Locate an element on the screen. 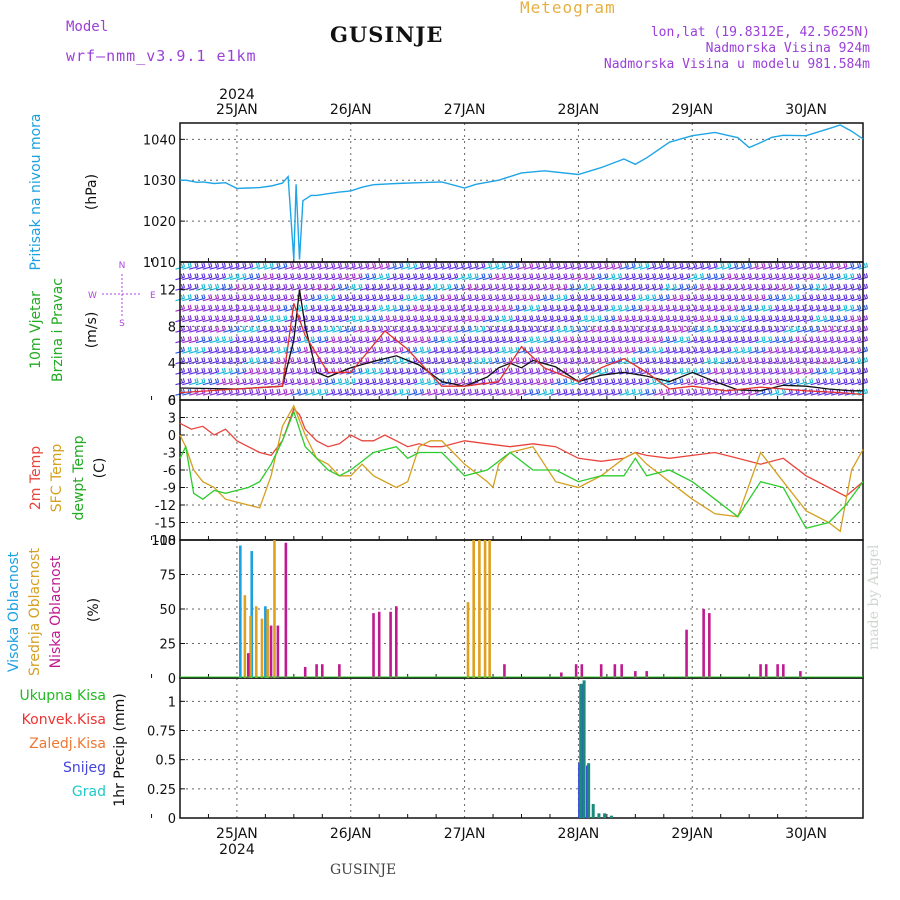 The width and height of the screenshot is (900, 900). compass-s-label: S is located at coordinates (122, 324).